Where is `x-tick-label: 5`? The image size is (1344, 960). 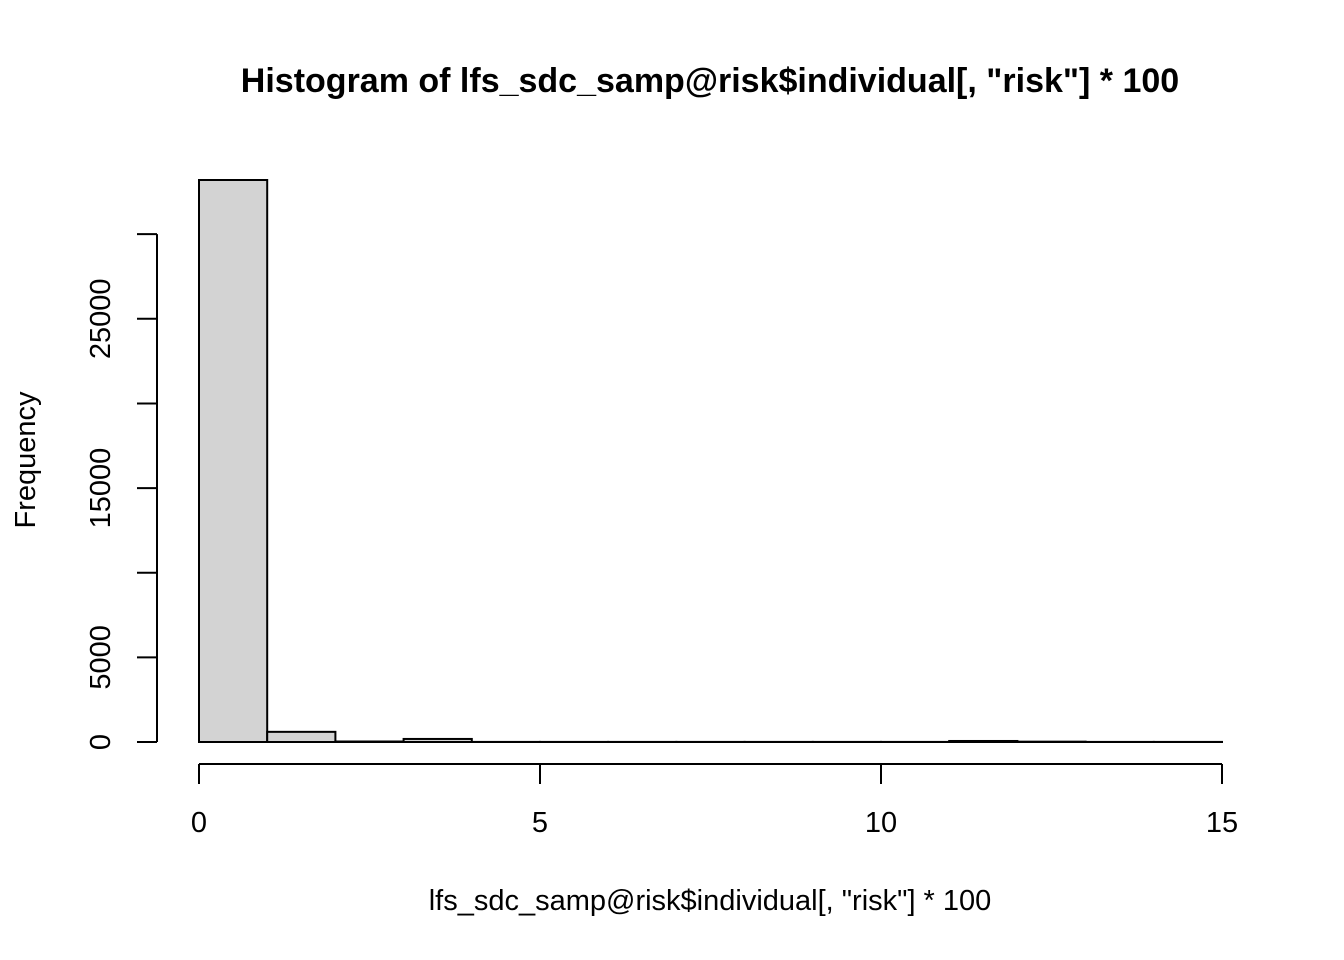
x-tick-label: 5 is located at coordinates (540, 823).